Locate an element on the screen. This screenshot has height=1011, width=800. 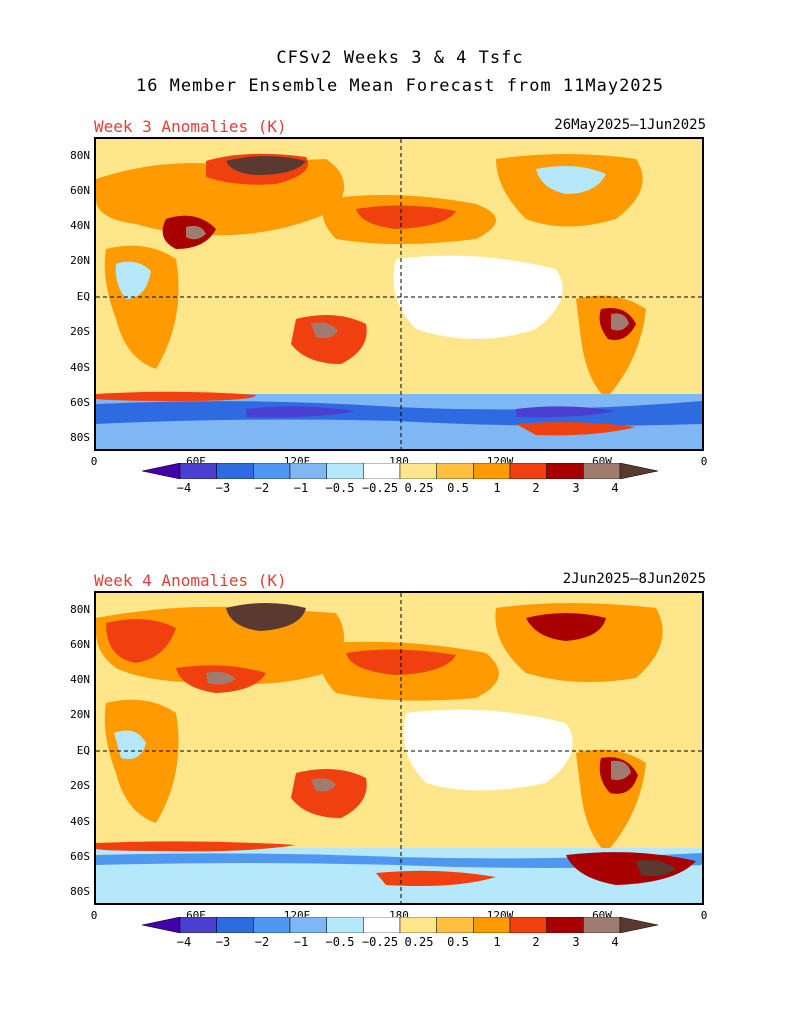
colorbar-tick-label: −3 is located at coordinates (223, 942).